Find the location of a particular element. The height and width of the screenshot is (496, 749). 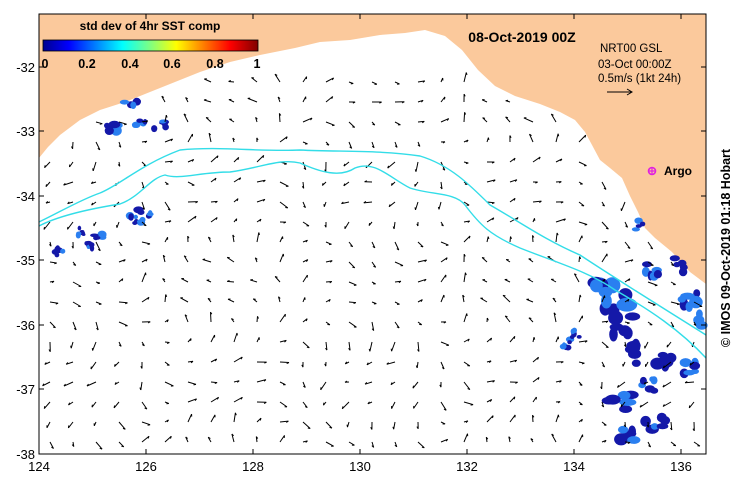

x-tick-label: 136 is located at coordinates (681, 466).